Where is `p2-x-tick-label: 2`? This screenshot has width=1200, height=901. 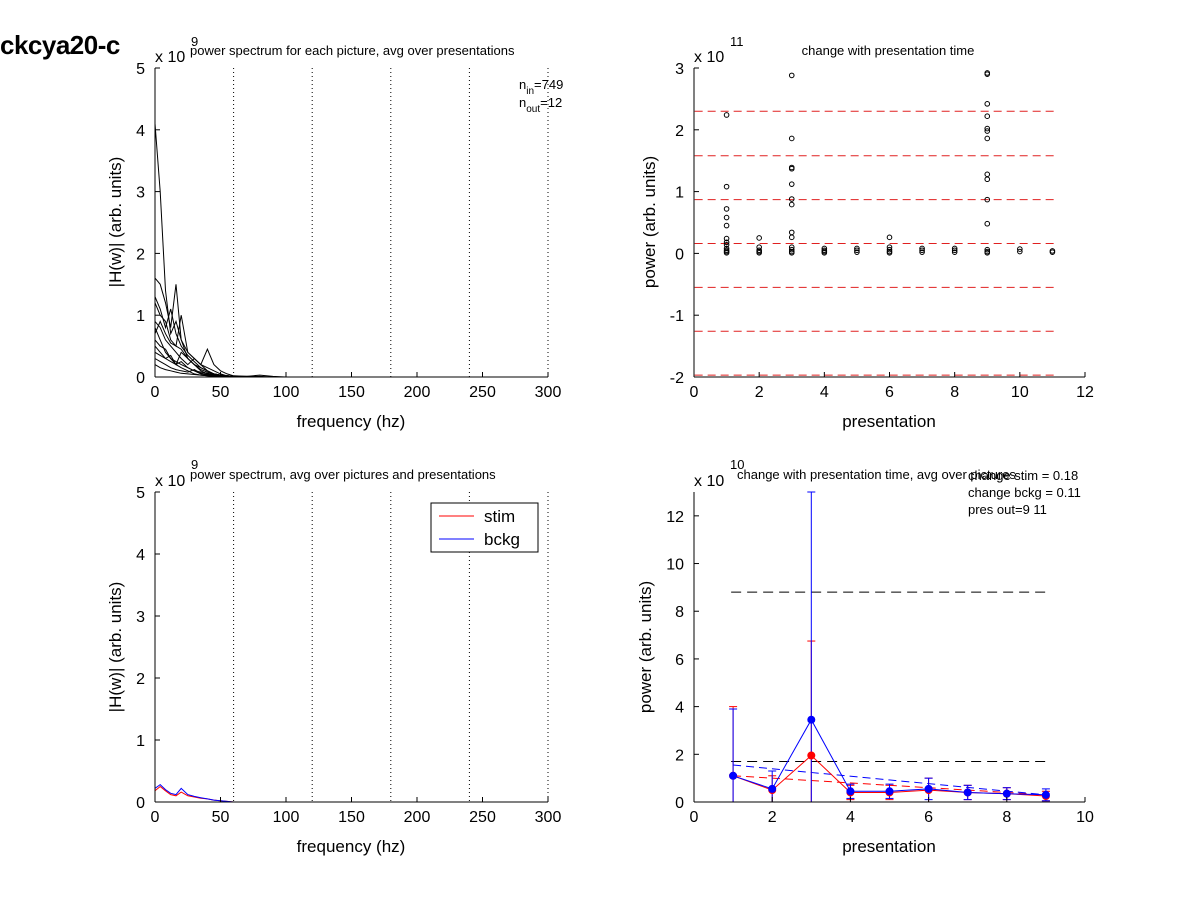 p2-x-tick-label: 2 is located at coordinates (759, 392).